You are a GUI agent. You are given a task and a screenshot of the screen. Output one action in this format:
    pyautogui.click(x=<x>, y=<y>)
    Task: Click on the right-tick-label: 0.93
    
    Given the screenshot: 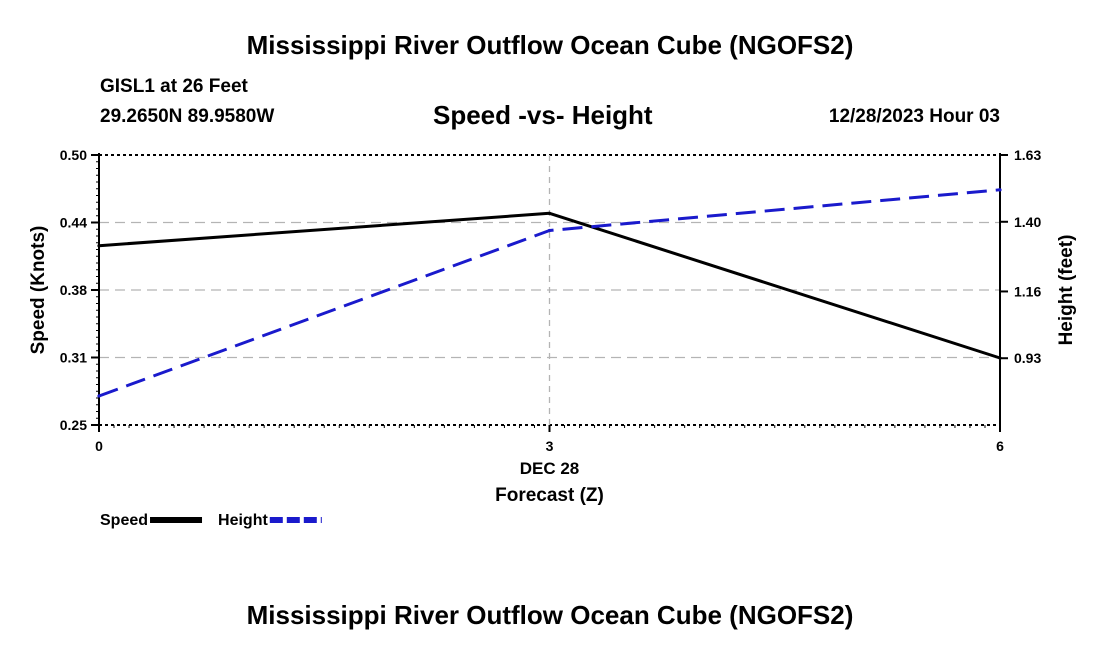 What is the action you would take?
    pyautogui.click(x=1027, y=358)
    